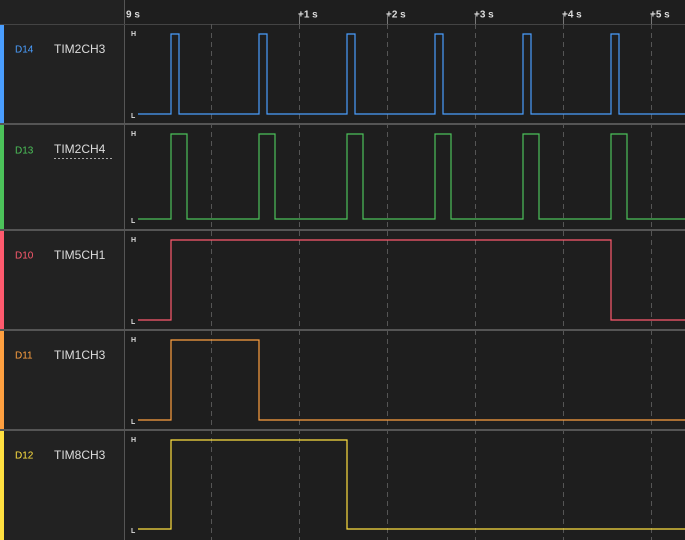 The image size is (685, 540). What do you see at coordinates (24, 50) in the screenshot?
I see `channel-id: D14` at bounding box center [24, 50].